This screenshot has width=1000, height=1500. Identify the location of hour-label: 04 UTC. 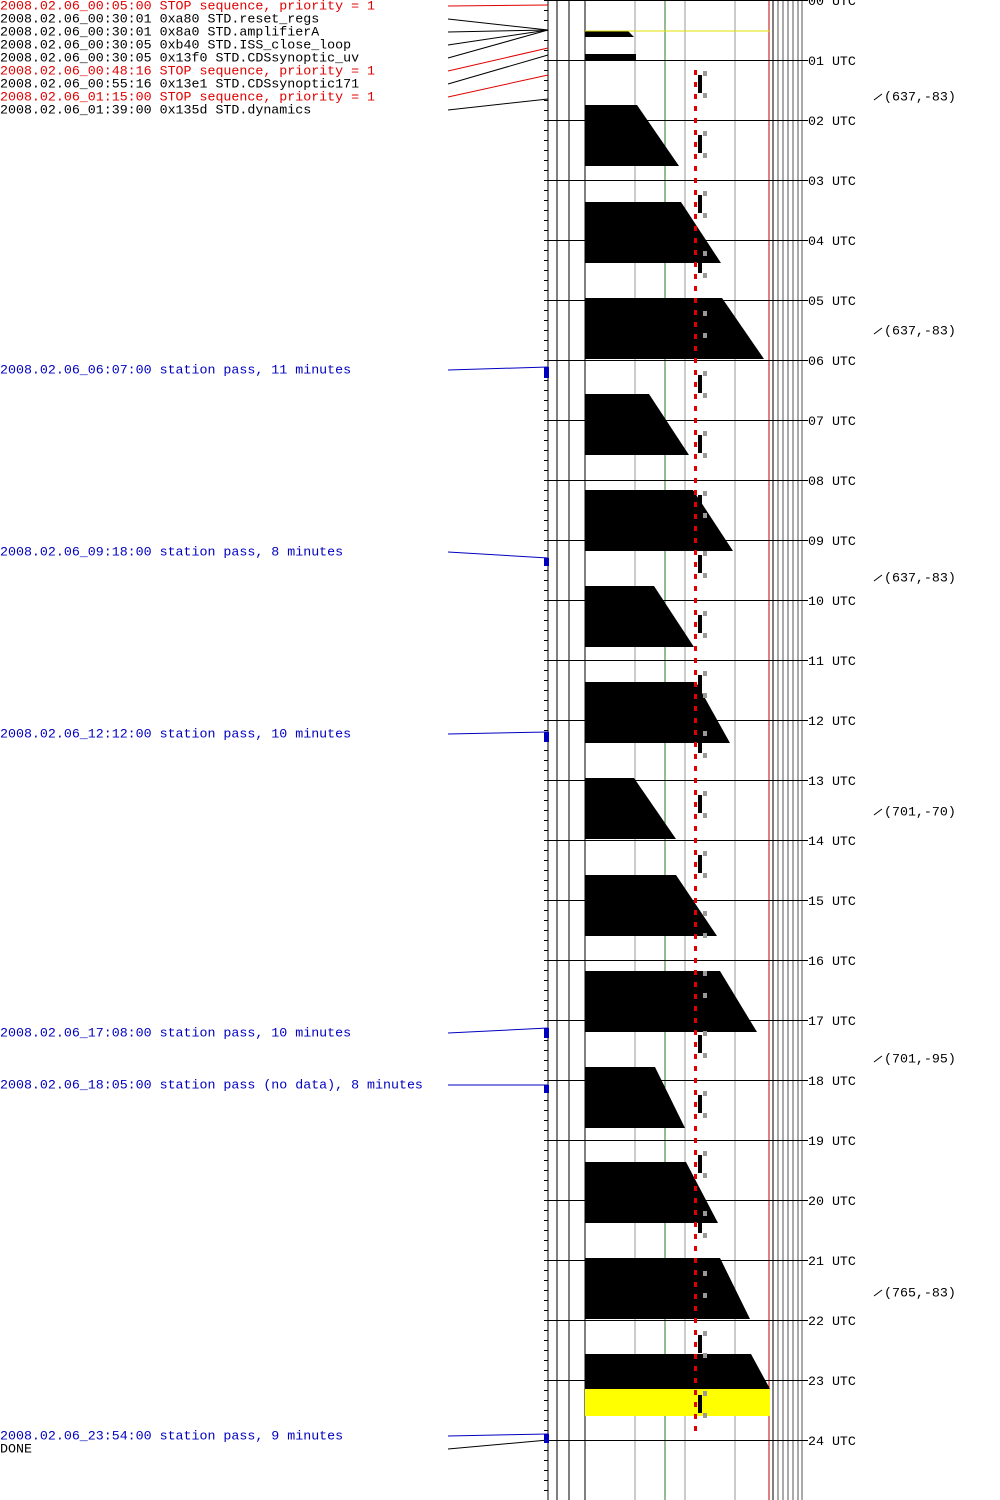
(832, 241).